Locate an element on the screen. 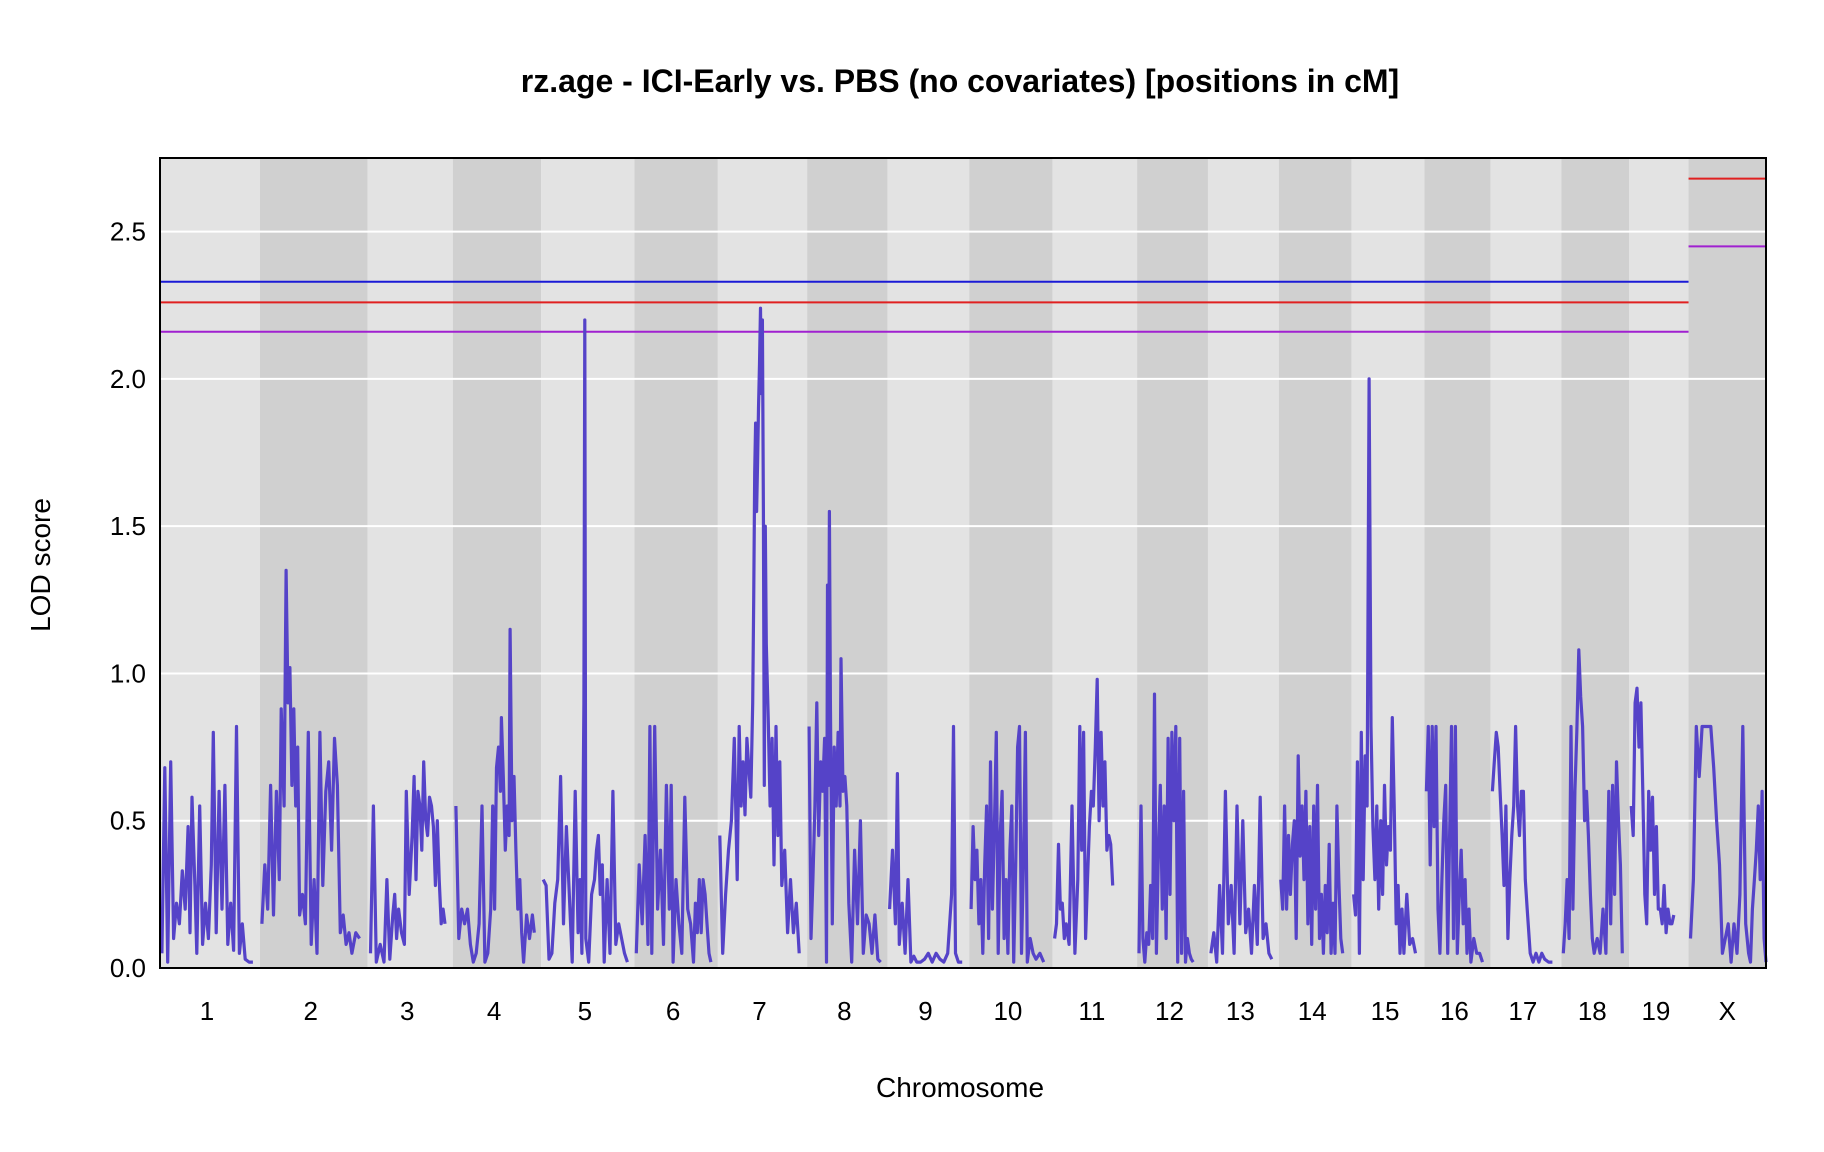  x-tick-label: 8 is located at coordinates (844, 1011).